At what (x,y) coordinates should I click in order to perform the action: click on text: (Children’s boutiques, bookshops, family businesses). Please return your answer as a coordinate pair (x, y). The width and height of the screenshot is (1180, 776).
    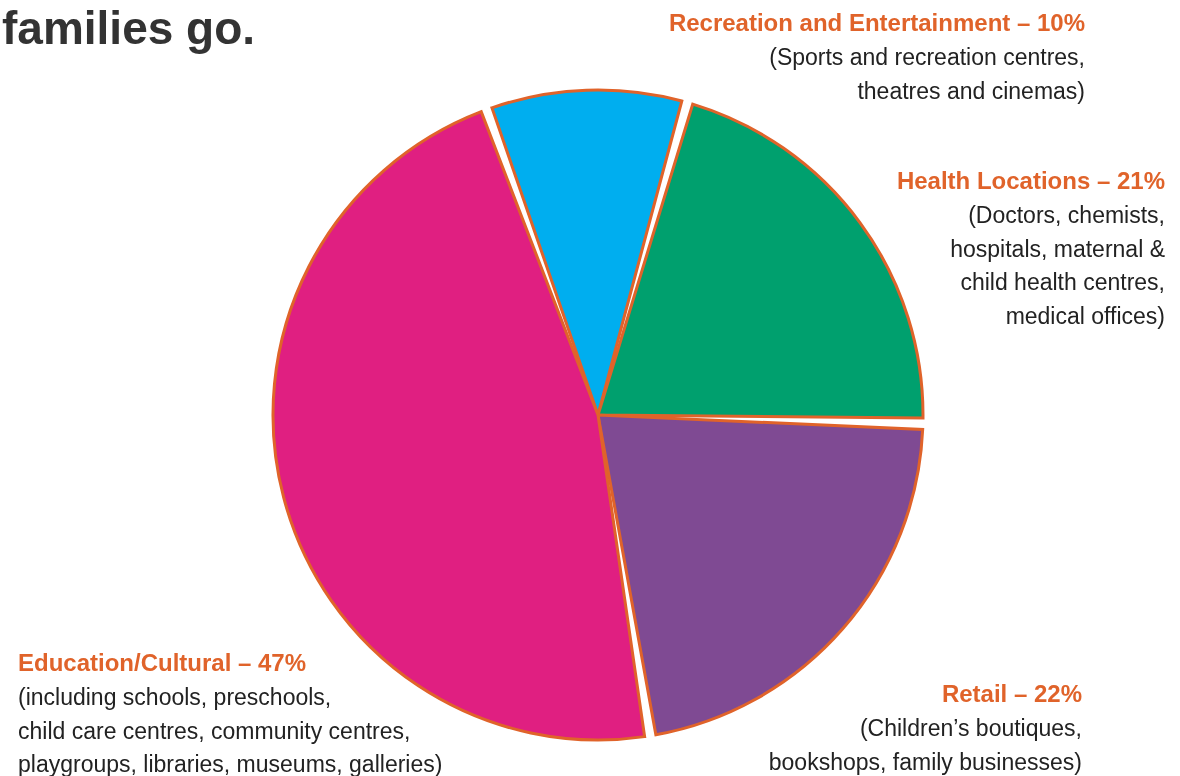
    Looking at the image, I should click on (925, 745).